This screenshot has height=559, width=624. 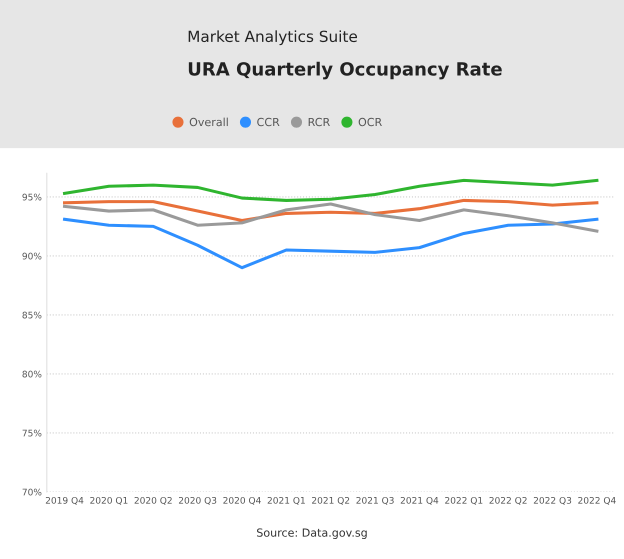 I want to click on y-tick-label: 90%, so click(x=32, y=256).